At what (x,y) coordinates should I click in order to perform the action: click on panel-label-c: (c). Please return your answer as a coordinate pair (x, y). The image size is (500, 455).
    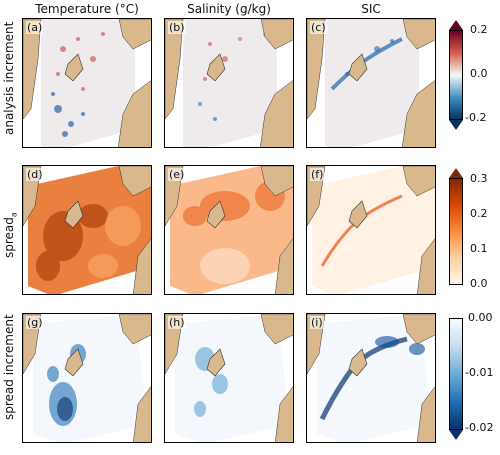
    Looking at the image, I should click on (318, 27).